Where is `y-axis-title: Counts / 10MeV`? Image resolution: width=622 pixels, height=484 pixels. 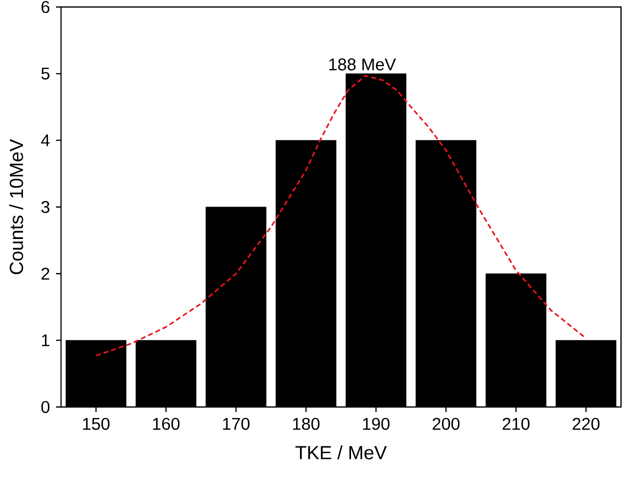 y-axis-title: Counts / 10MeV is located at coordinates (16, 206).